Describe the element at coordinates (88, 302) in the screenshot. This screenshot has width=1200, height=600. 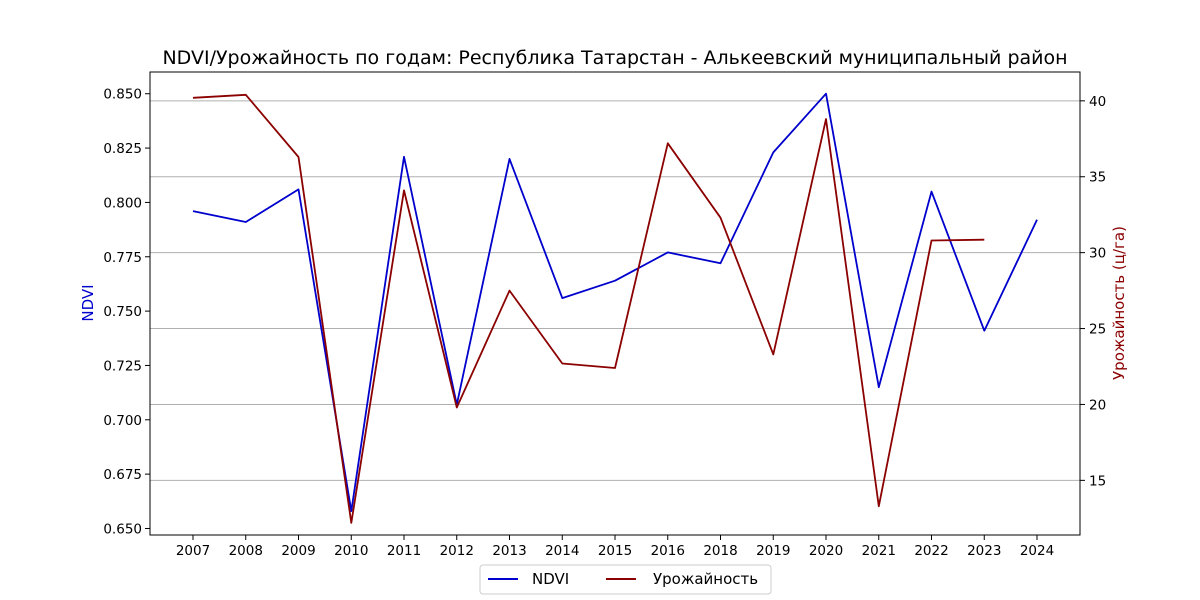
I see `y-axis-left-label: NDVI` at that location.